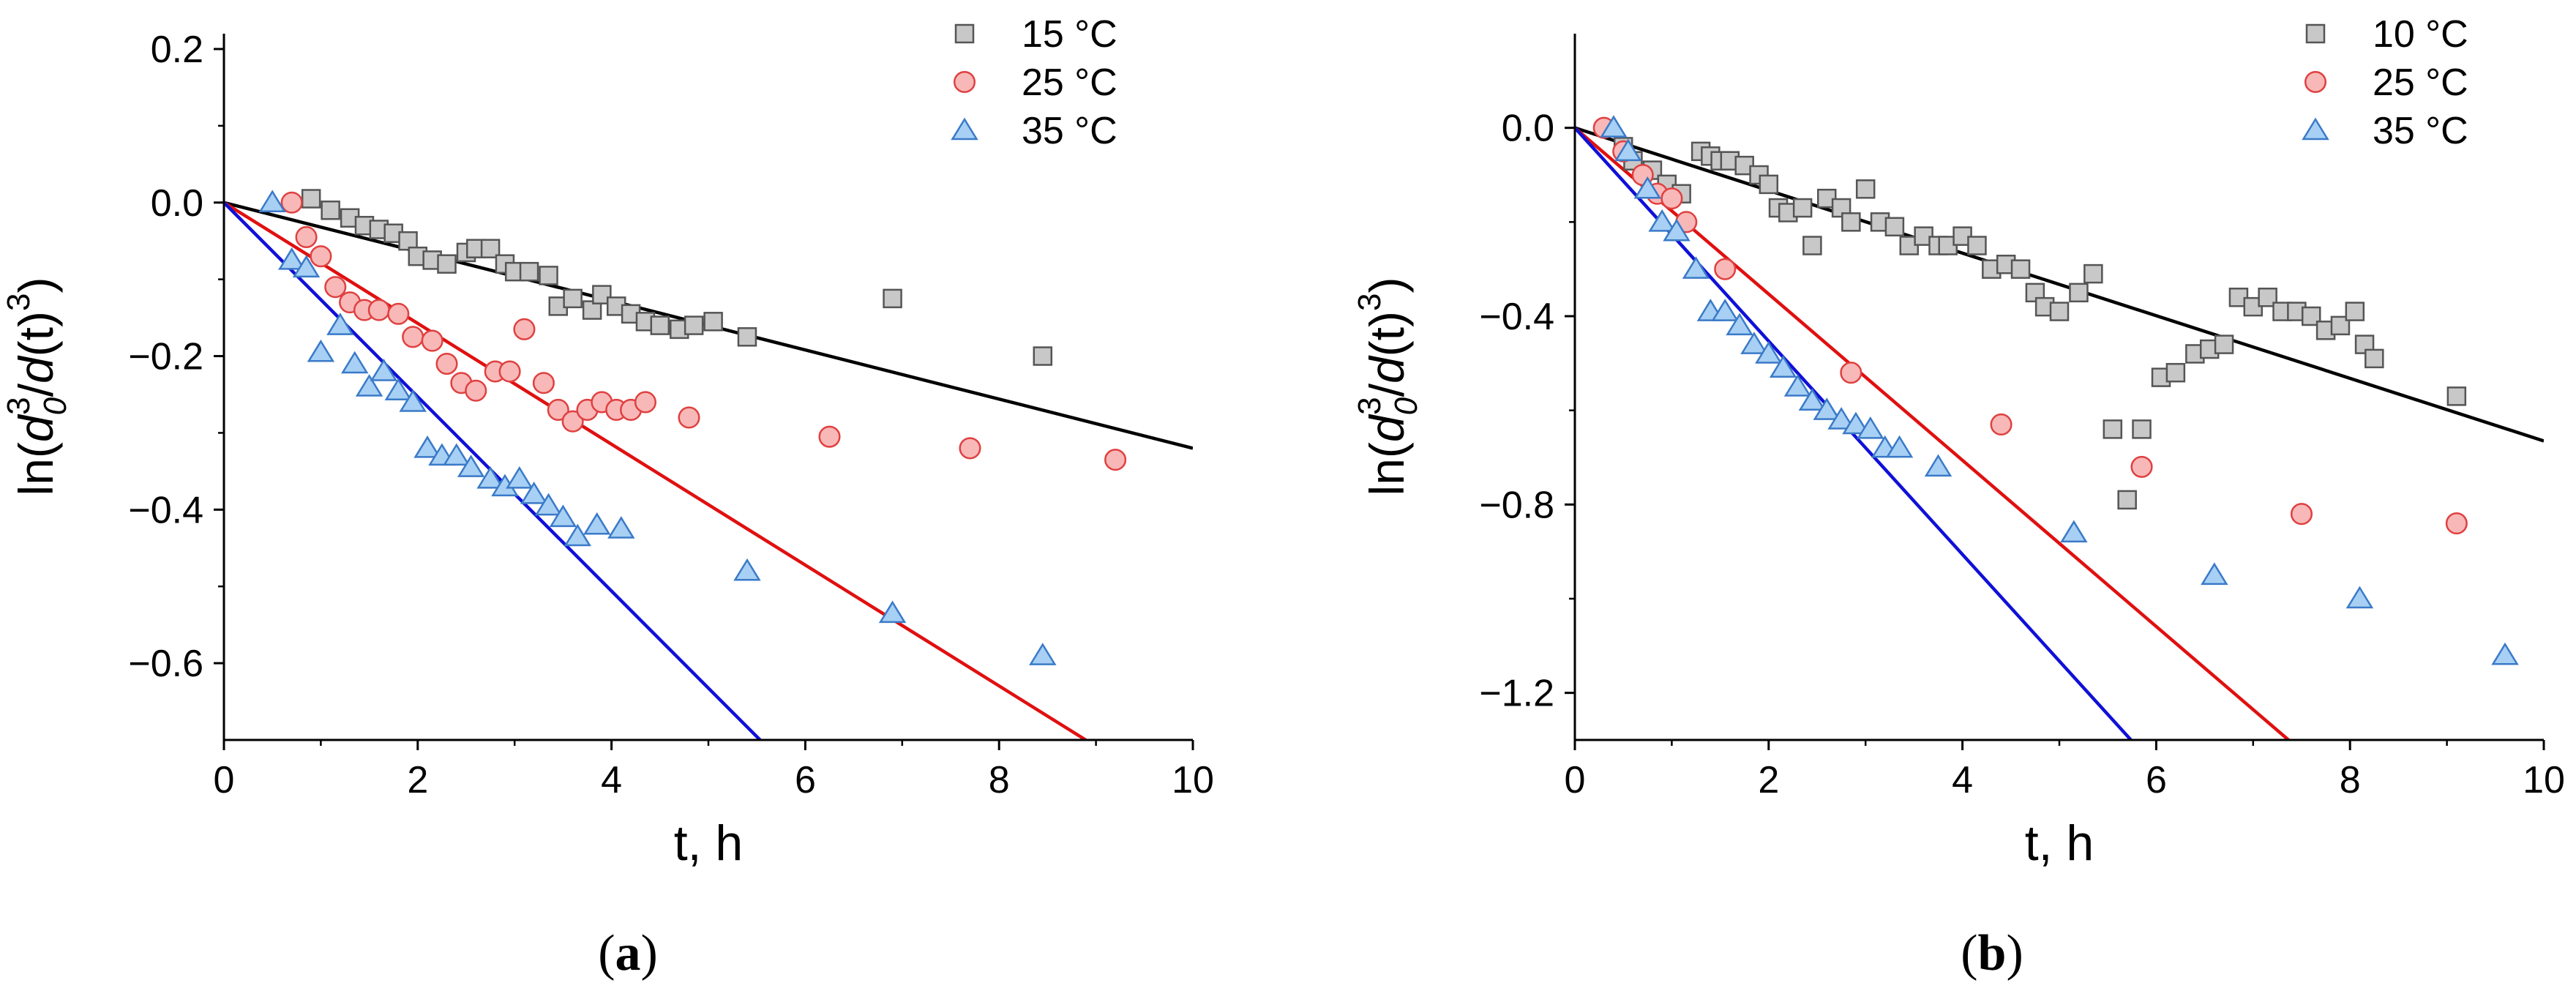 The height and width of the screenshot is (991, 2576). I want to click on x-tick-label: 6, so click(805, 780).